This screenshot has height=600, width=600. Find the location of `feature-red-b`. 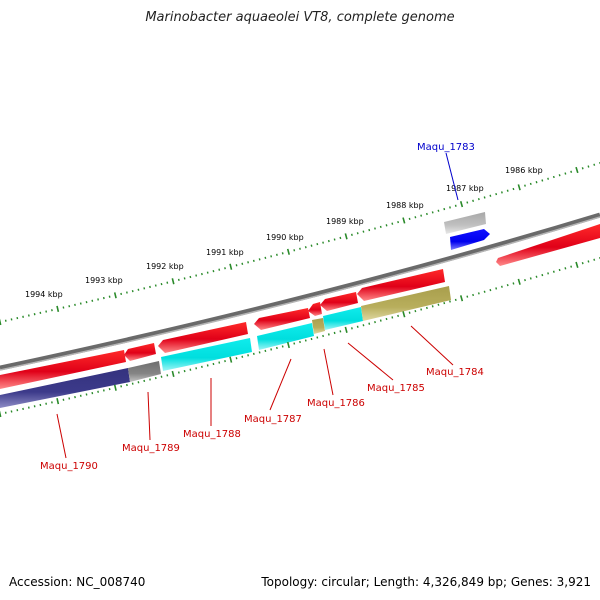

feature-red-b is located at coordinates (140, 352).